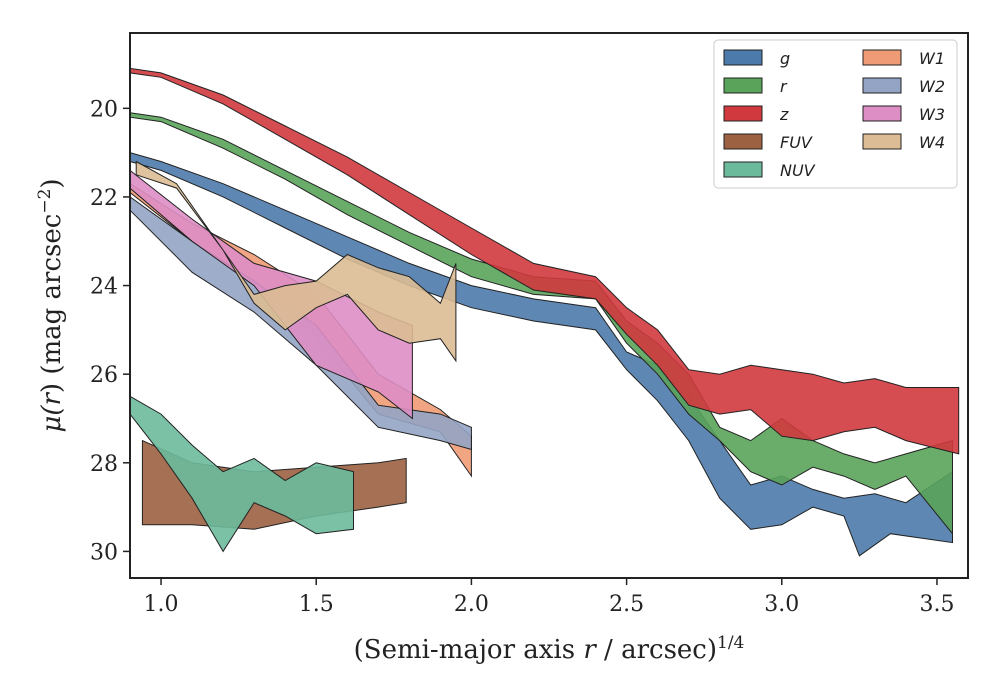 The image size is (1000, 700). Describe the element at coordinates (110, 331) in the screenshot. I see `y-axis: 20 22 24 26 28 30` at that location.